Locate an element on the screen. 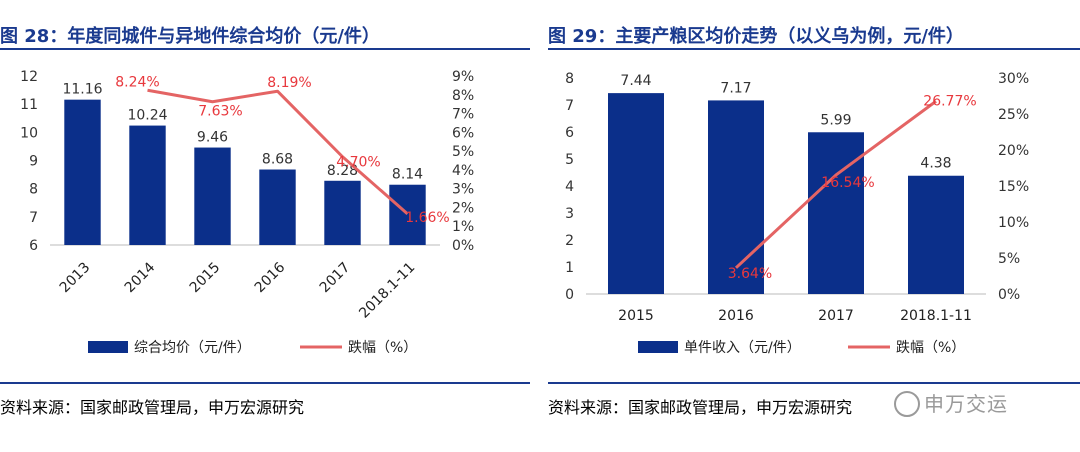 The height and width of the screenshot is (452, 1080). y-tick-right: 2% is located at coordinates (463, 208).